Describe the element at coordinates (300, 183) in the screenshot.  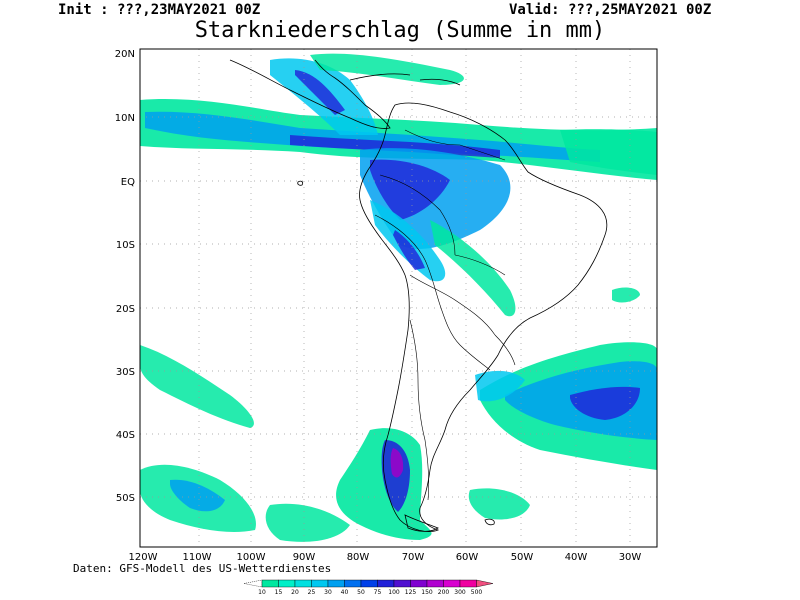
I see `coast-galapagos` at that location.